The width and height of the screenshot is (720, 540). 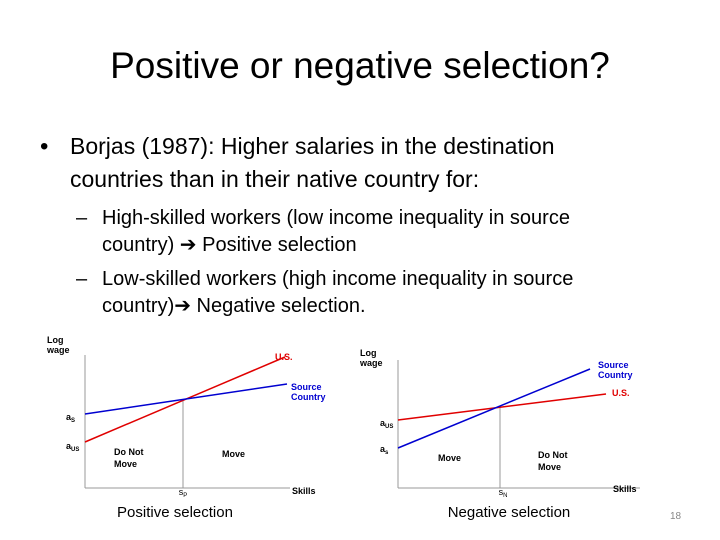 What do you see at coordinates (387, 453) in the screenshot?
I see `intercept-label-sub: s` at bounding box center [387, 453].